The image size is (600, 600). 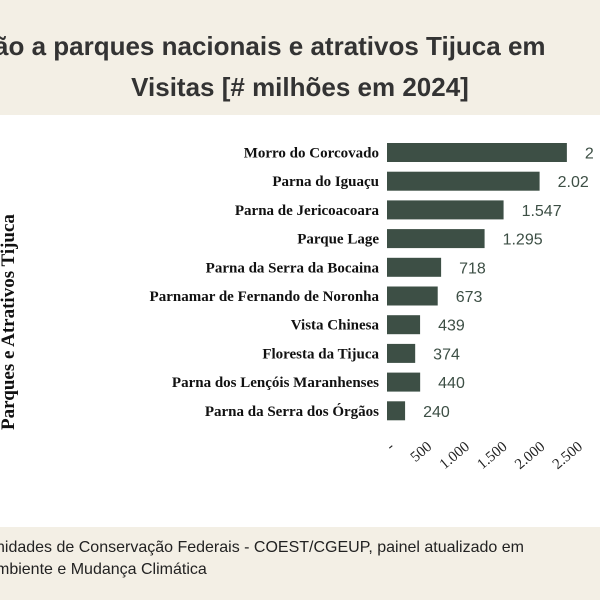 What do you see at coordinates (469, 297) in the screenshot?
I see `value-label: 673` at bounding box center [469, 297].